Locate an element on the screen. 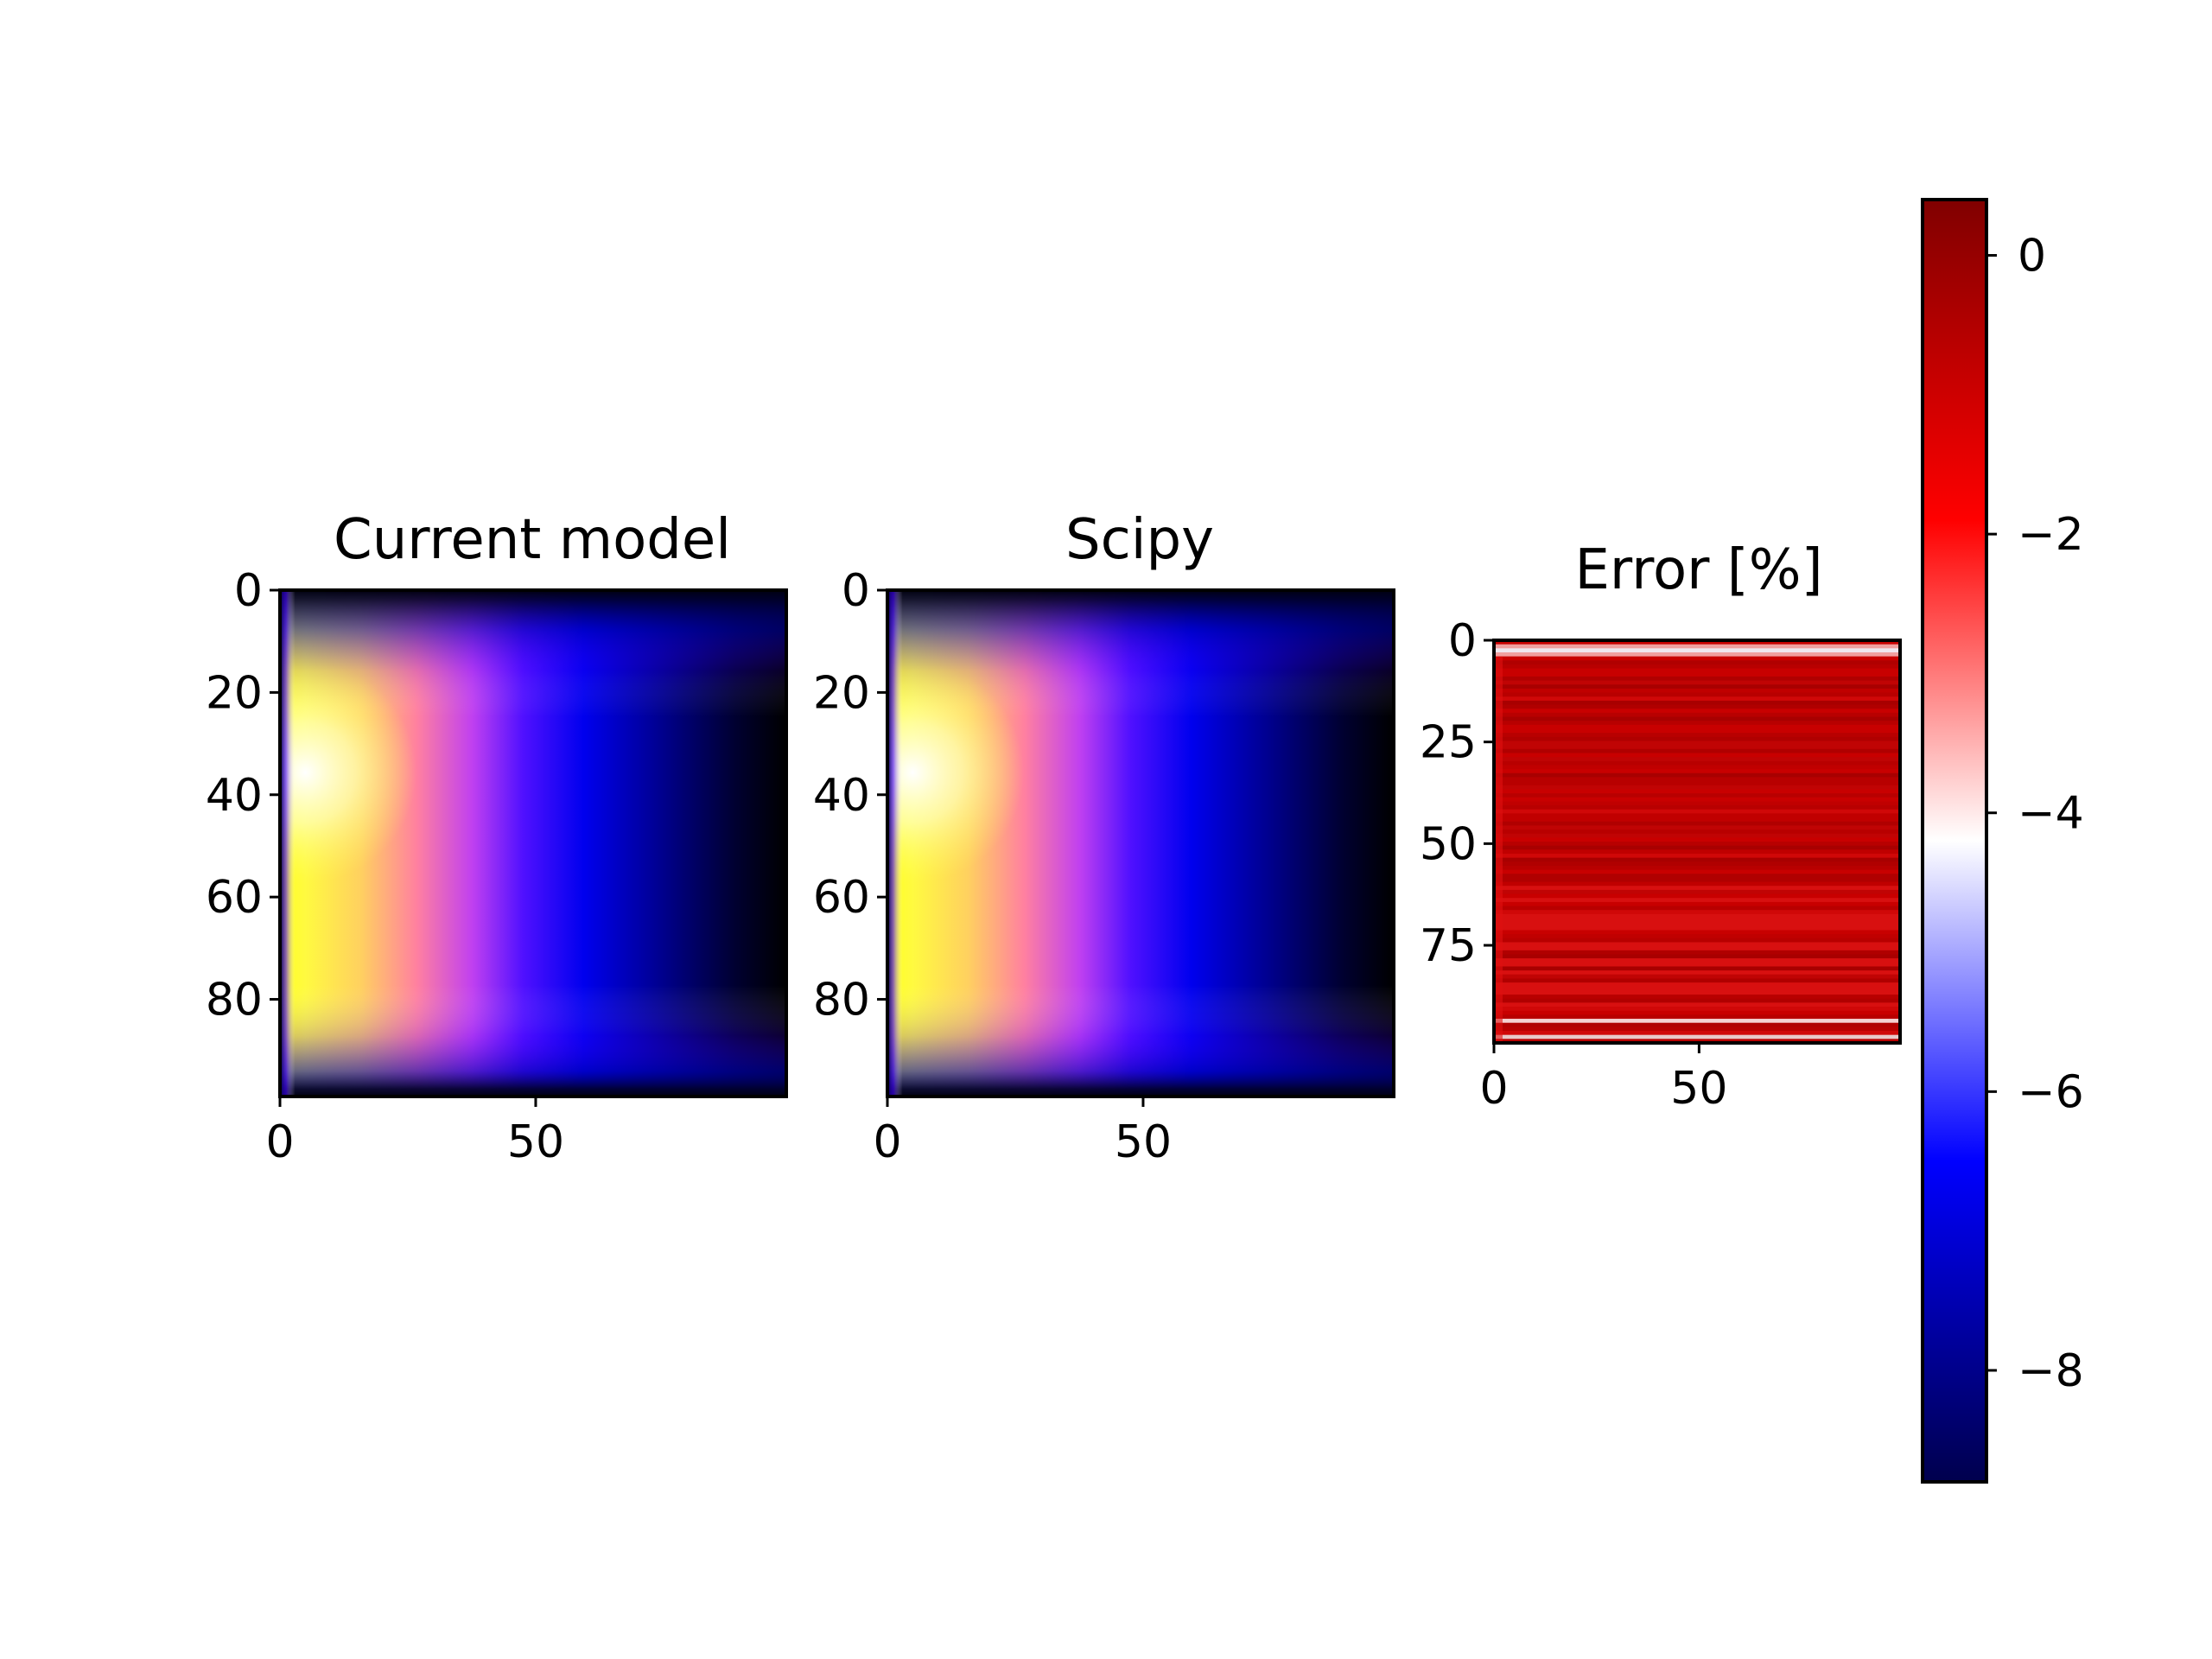 The image size is (2212, 1659). colorbar-tick-label: 0 is located at coordinates (2032, 257).